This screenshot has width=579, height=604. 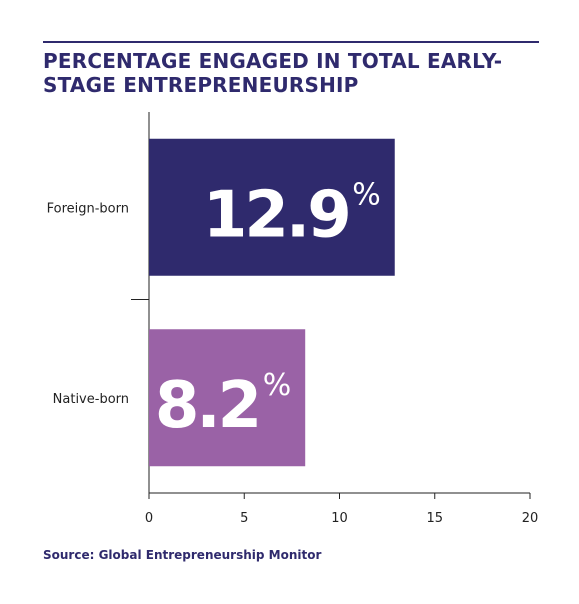 What do you see at coordinates (434, 518) in the screenshot?
I see `x-tick-label: 15` at bounding box center [434, 518].